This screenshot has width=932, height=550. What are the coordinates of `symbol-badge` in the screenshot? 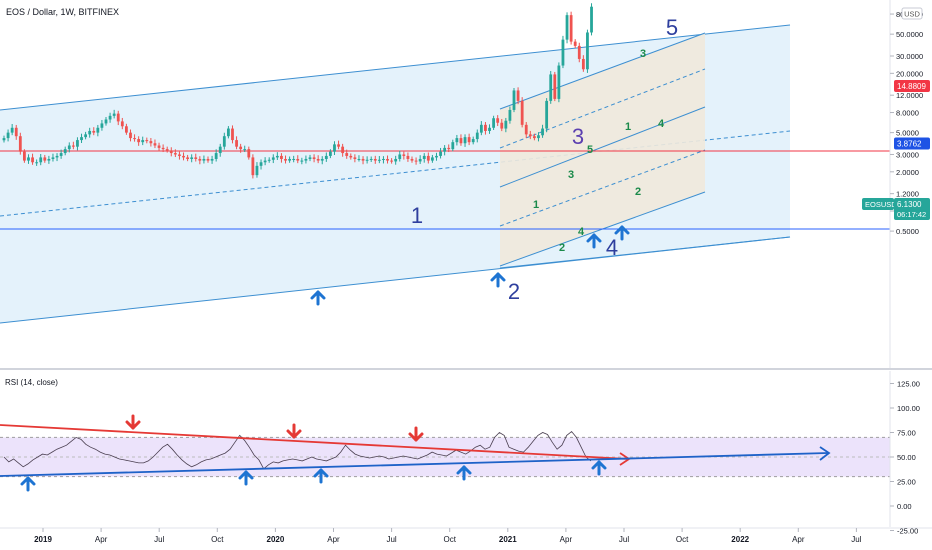 It's located at (878, 204).